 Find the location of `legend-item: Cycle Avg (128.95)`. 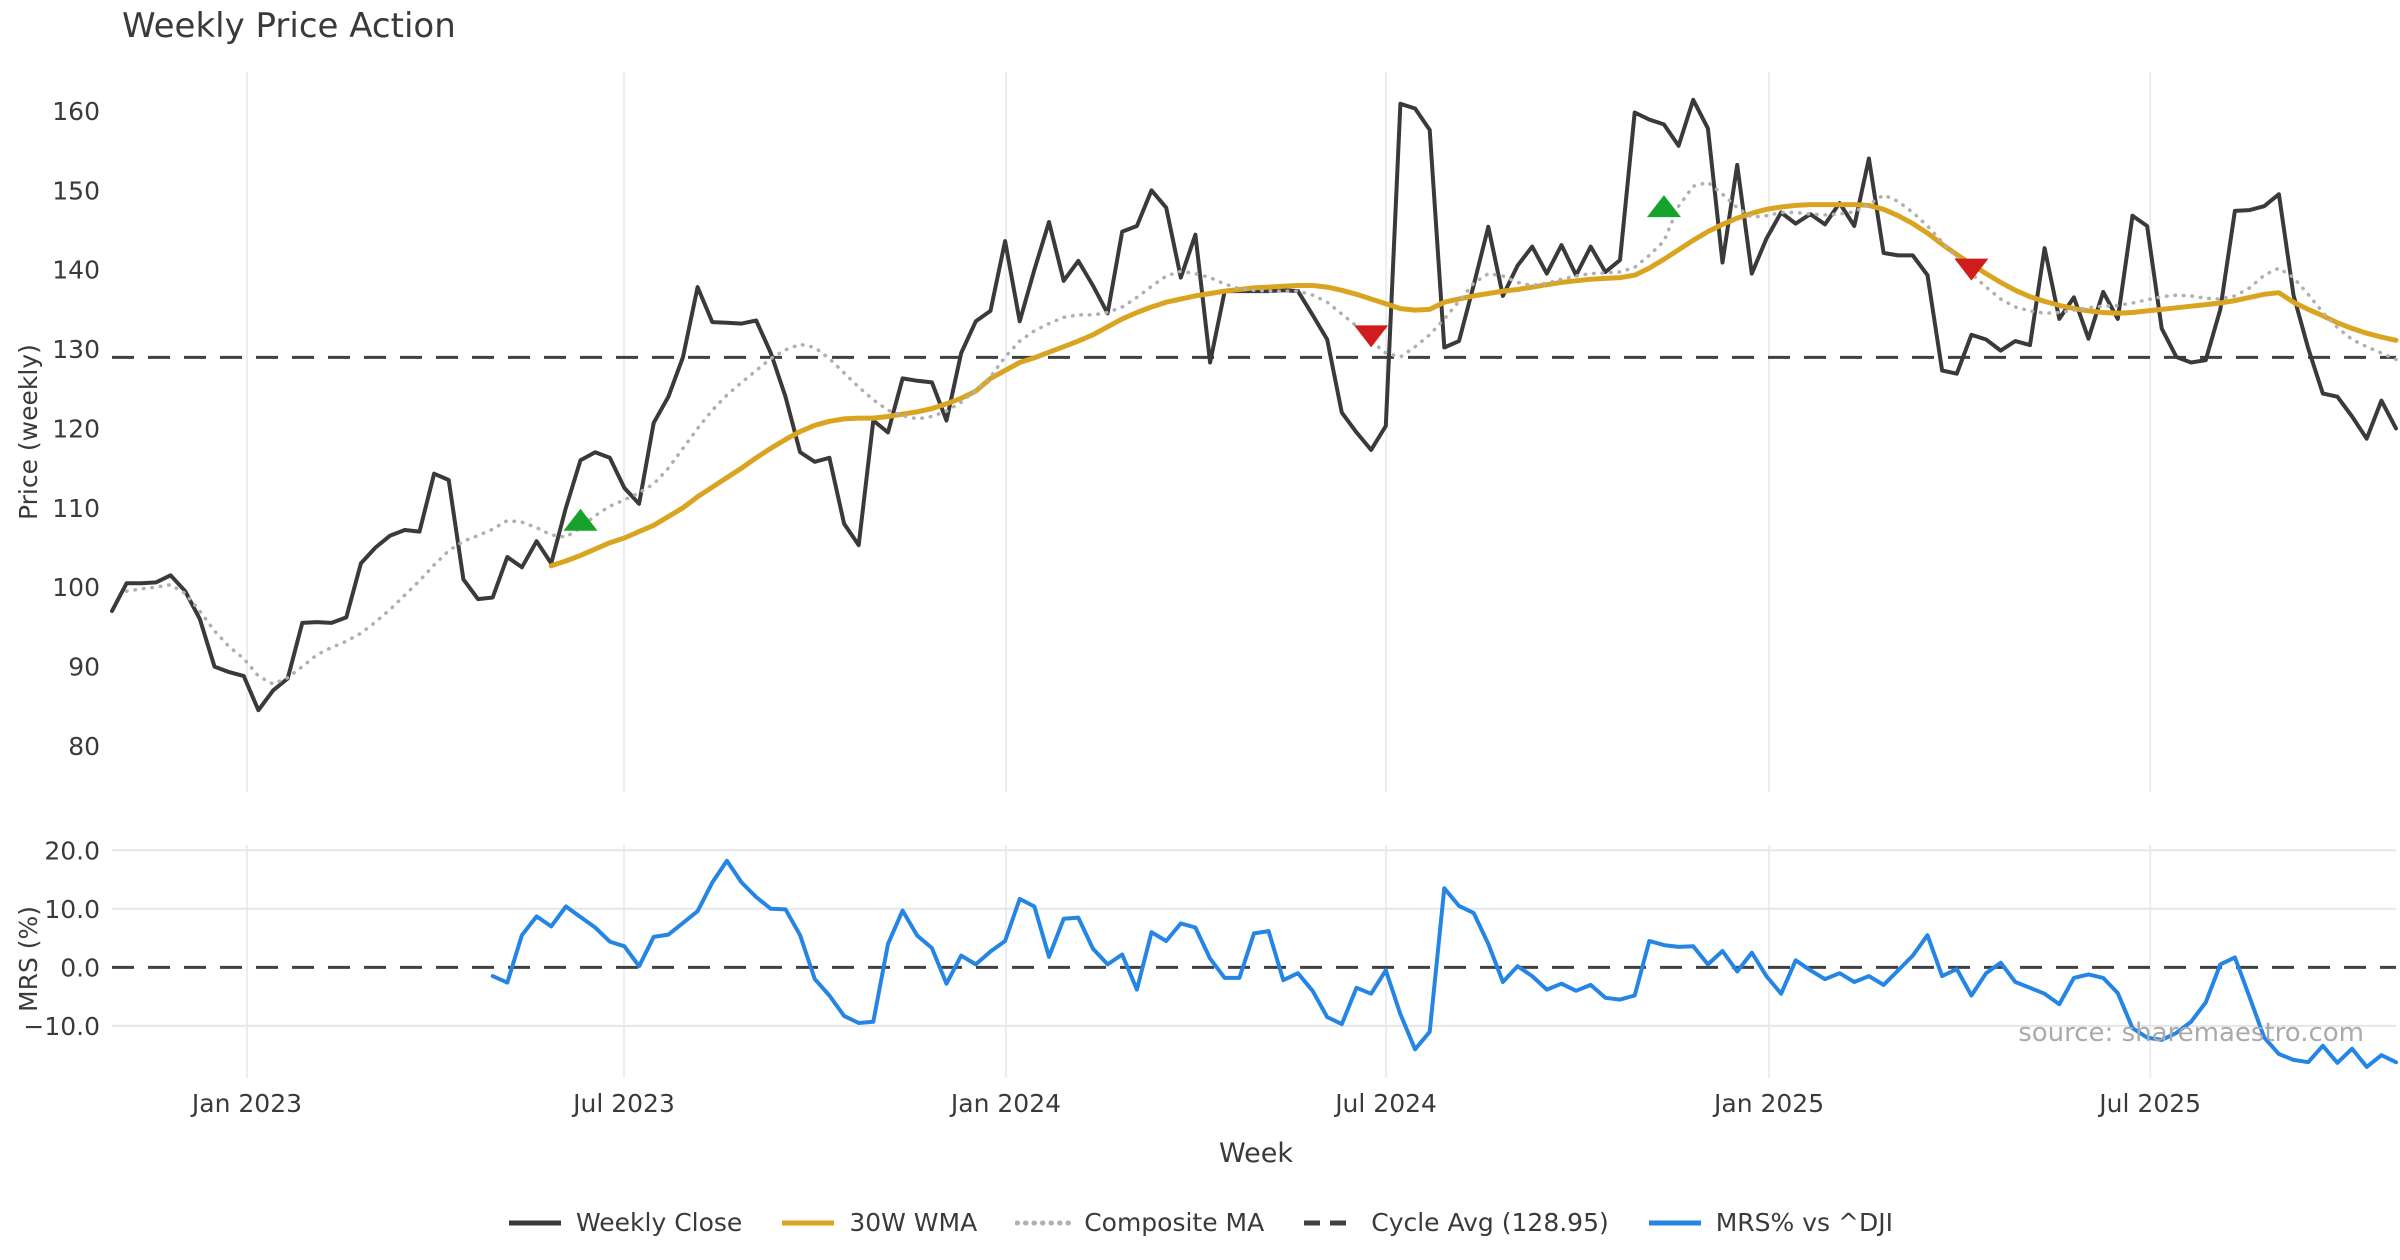

legend-item: Cycle Avg (128.95) is located at coordinates (1455, 1222).